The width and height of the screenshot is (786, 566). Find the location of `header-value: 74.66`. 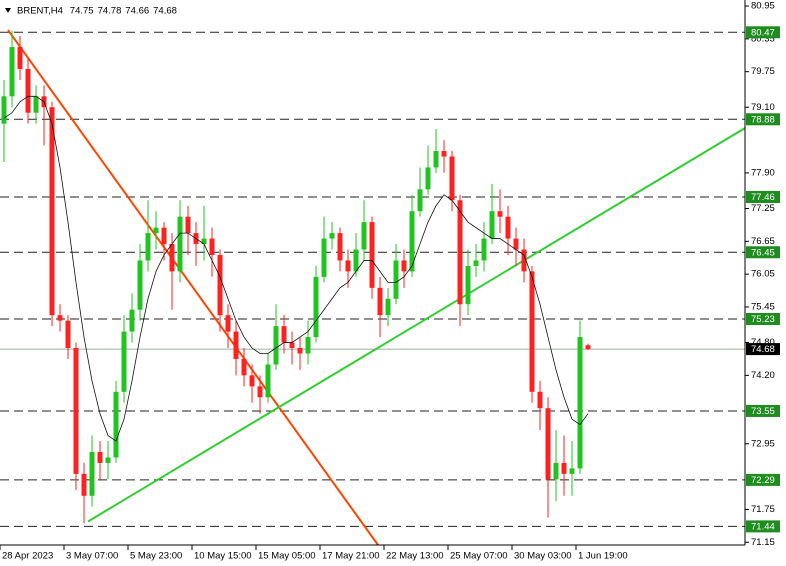

header-value: 74.66 is located at coordinates (137, 11).